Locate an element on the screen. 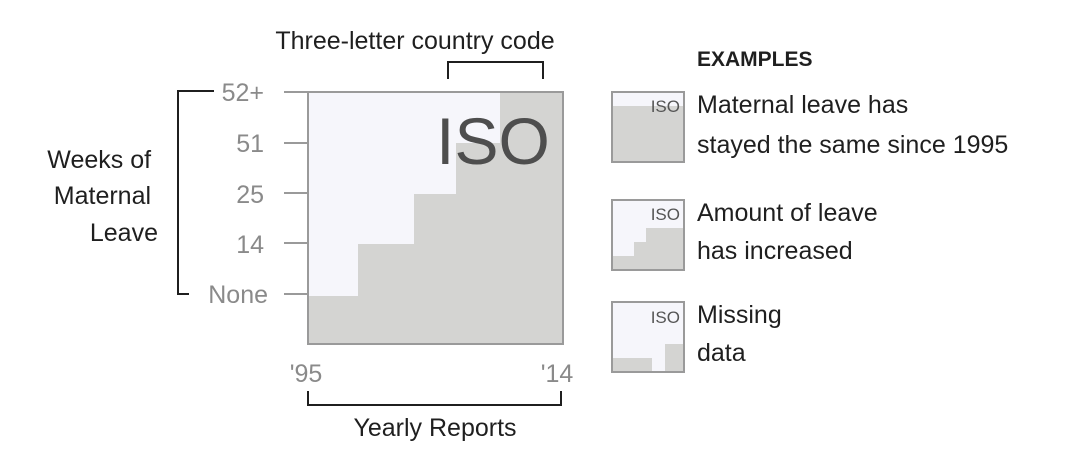  example-missing-border is located at coordinates (648, 337).